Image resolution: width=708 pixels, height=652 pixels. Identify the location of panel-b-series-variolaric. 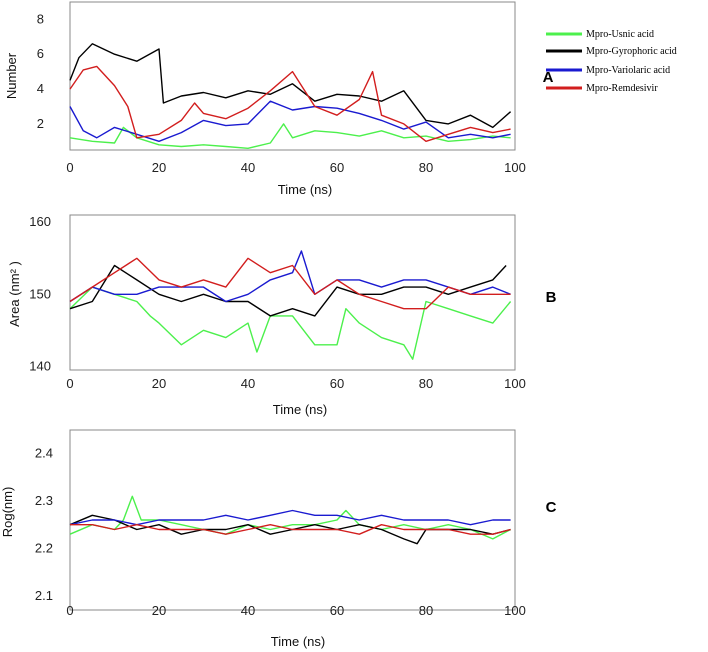
(290, 276).